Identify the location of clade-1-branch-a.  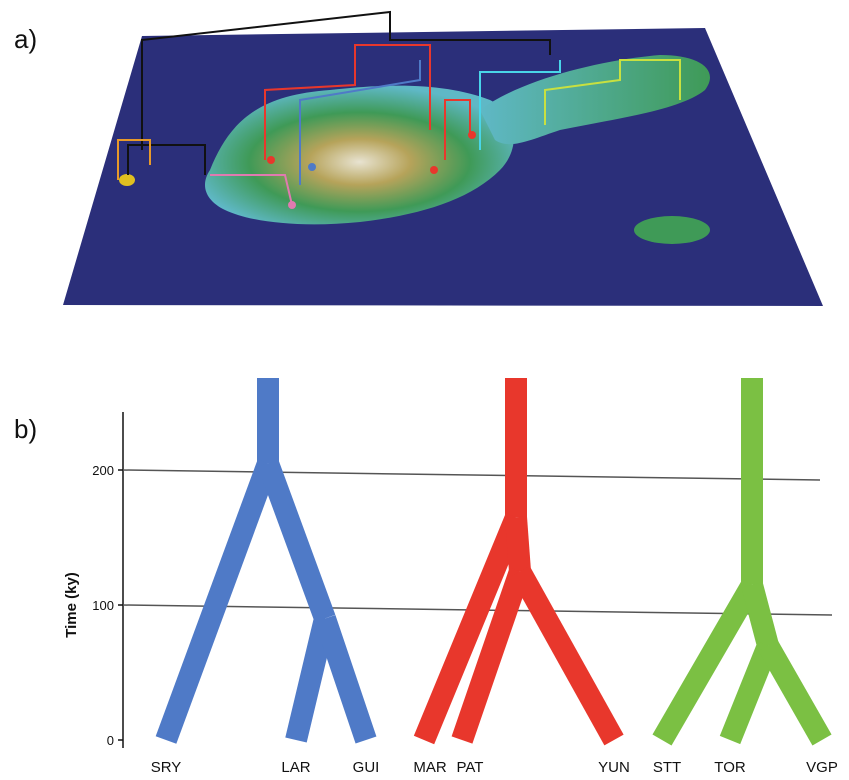
(470, 629).